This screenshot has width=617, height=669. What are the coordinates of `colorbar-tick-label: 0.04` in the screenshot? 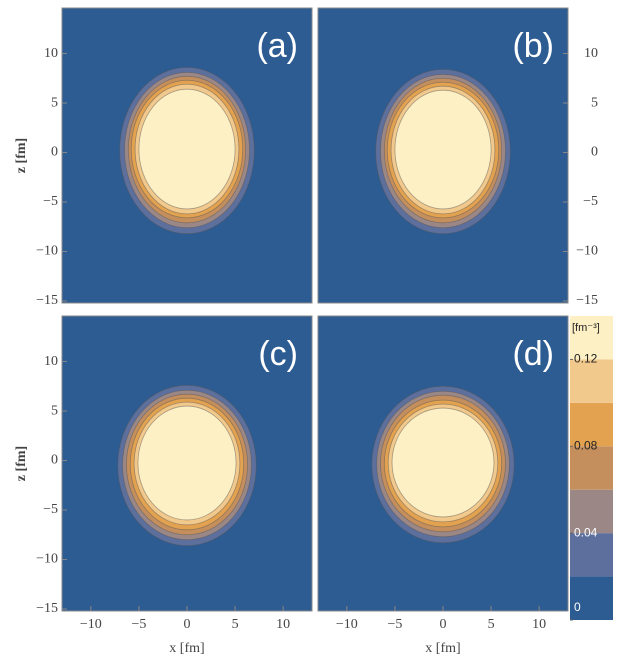 It's located at (586, 532).